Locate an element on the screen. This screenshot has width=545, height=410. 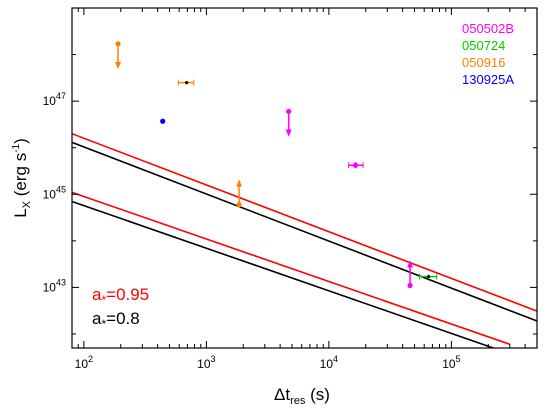
param-label-0: a*=0.95 is located at coordinates (120, 296).